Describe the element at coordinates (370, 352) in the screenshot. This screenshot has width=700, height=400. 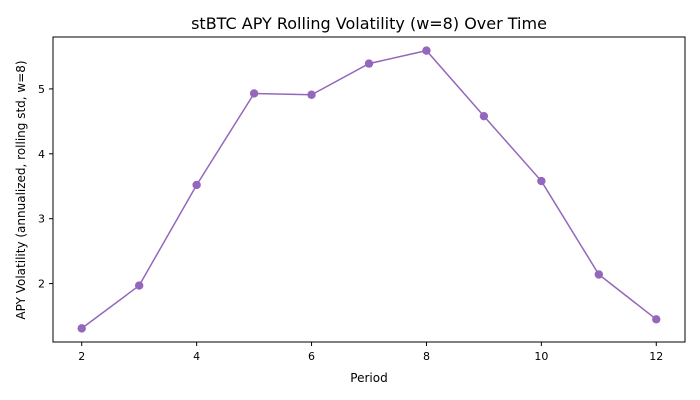
I see `x-axis: 2 4 6 8 10 12` at that location.